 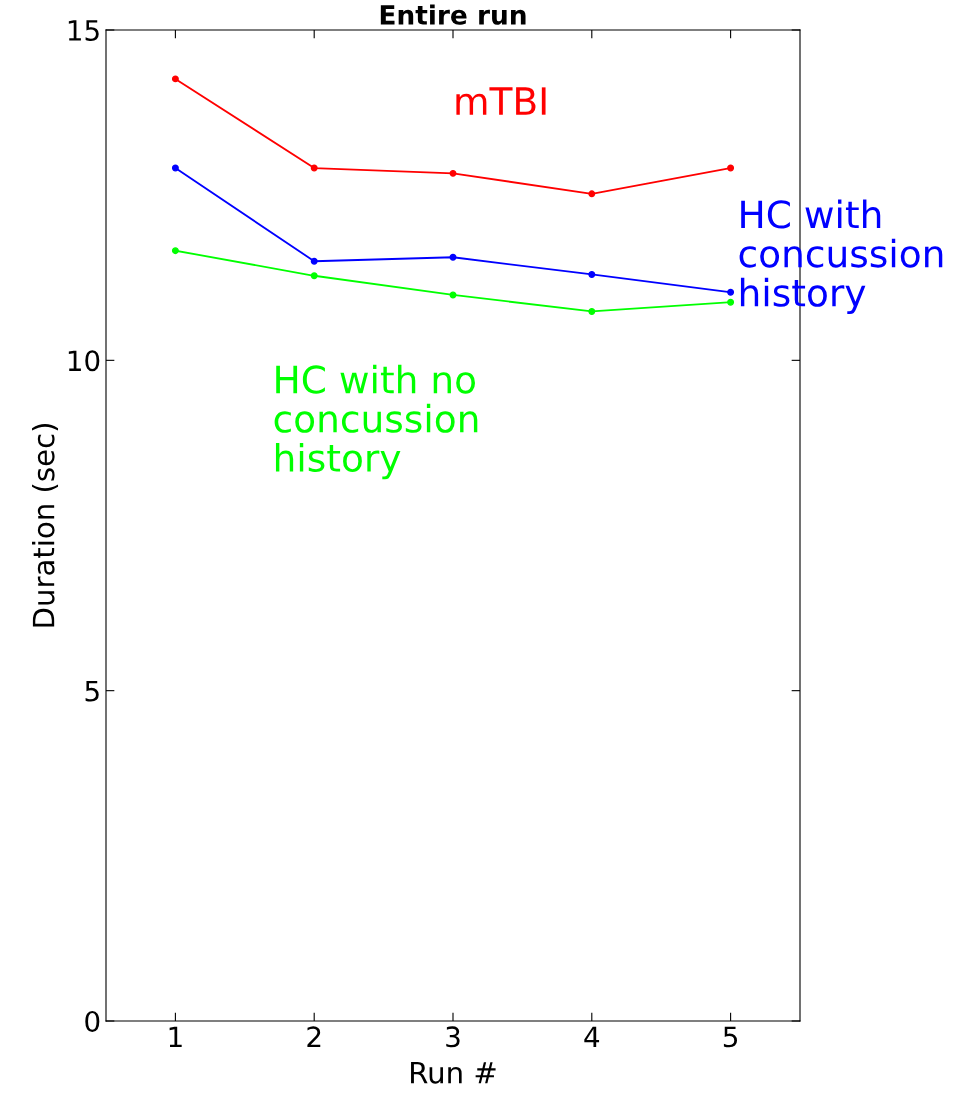 I want to click on y-axis-title: Duration (sec), so click(x=45, y=525).